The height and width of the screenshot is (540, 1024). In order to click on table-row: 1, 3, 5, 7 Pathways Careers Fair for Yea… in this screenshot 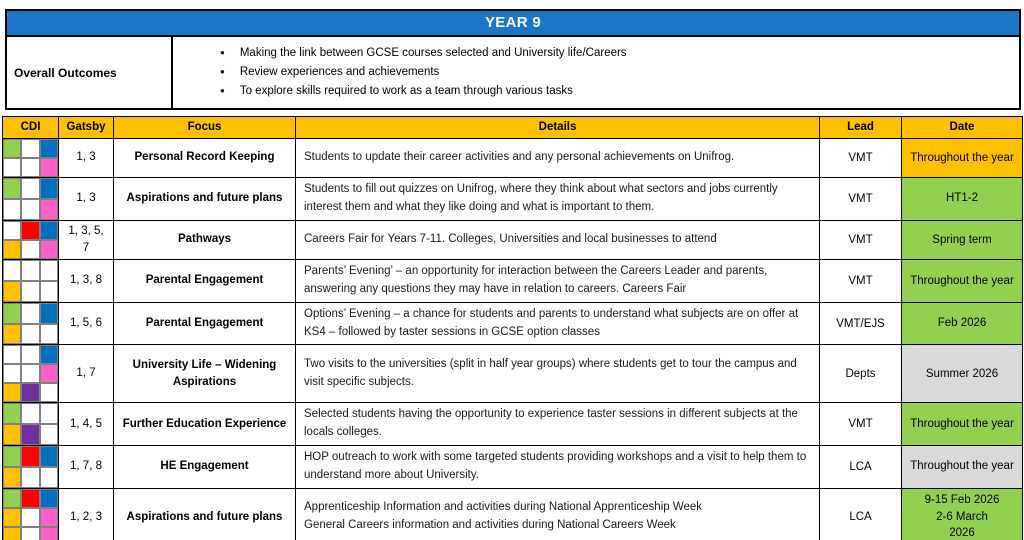, I will do `click(512, 239)`.